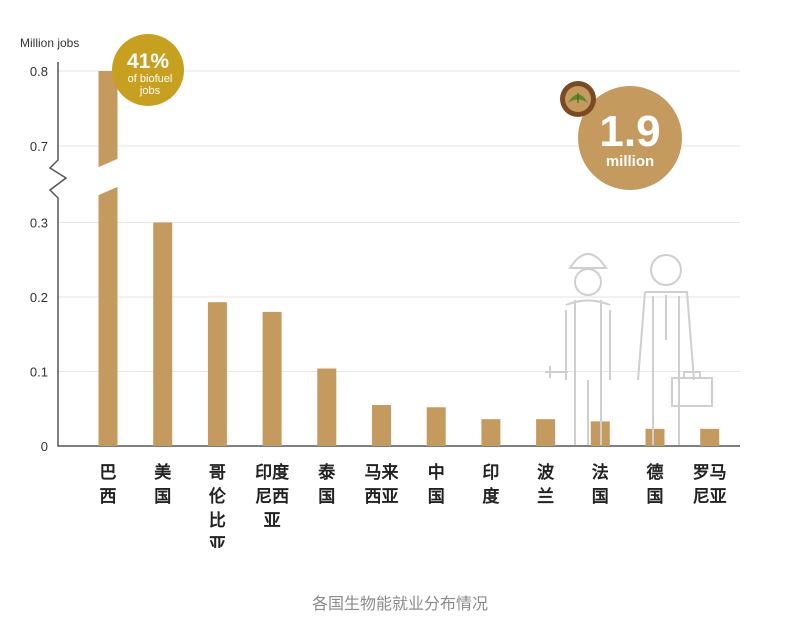  What do you see at coordinates (710, 473) in the screenshot?
I see `category-label-line: 罗马` at bounding box center [710, 473].